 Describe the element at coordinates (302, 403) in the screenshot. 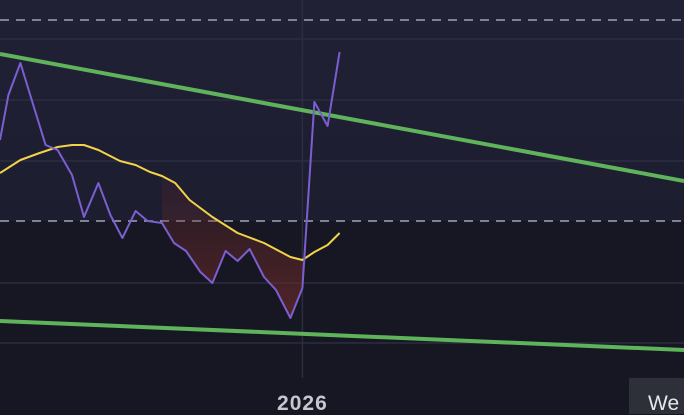

I see `x-tick-label-2026: 2026` at that location.